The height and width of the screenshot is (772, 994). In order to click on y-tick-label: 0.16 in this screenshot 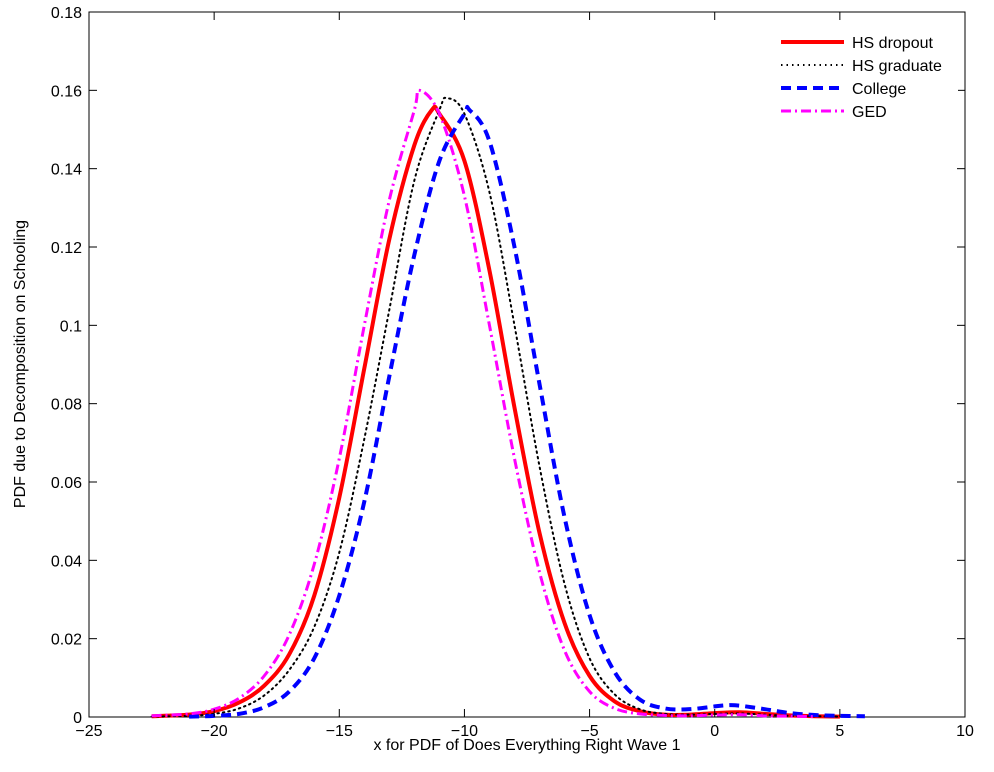, I will do `click(66, 91)`.